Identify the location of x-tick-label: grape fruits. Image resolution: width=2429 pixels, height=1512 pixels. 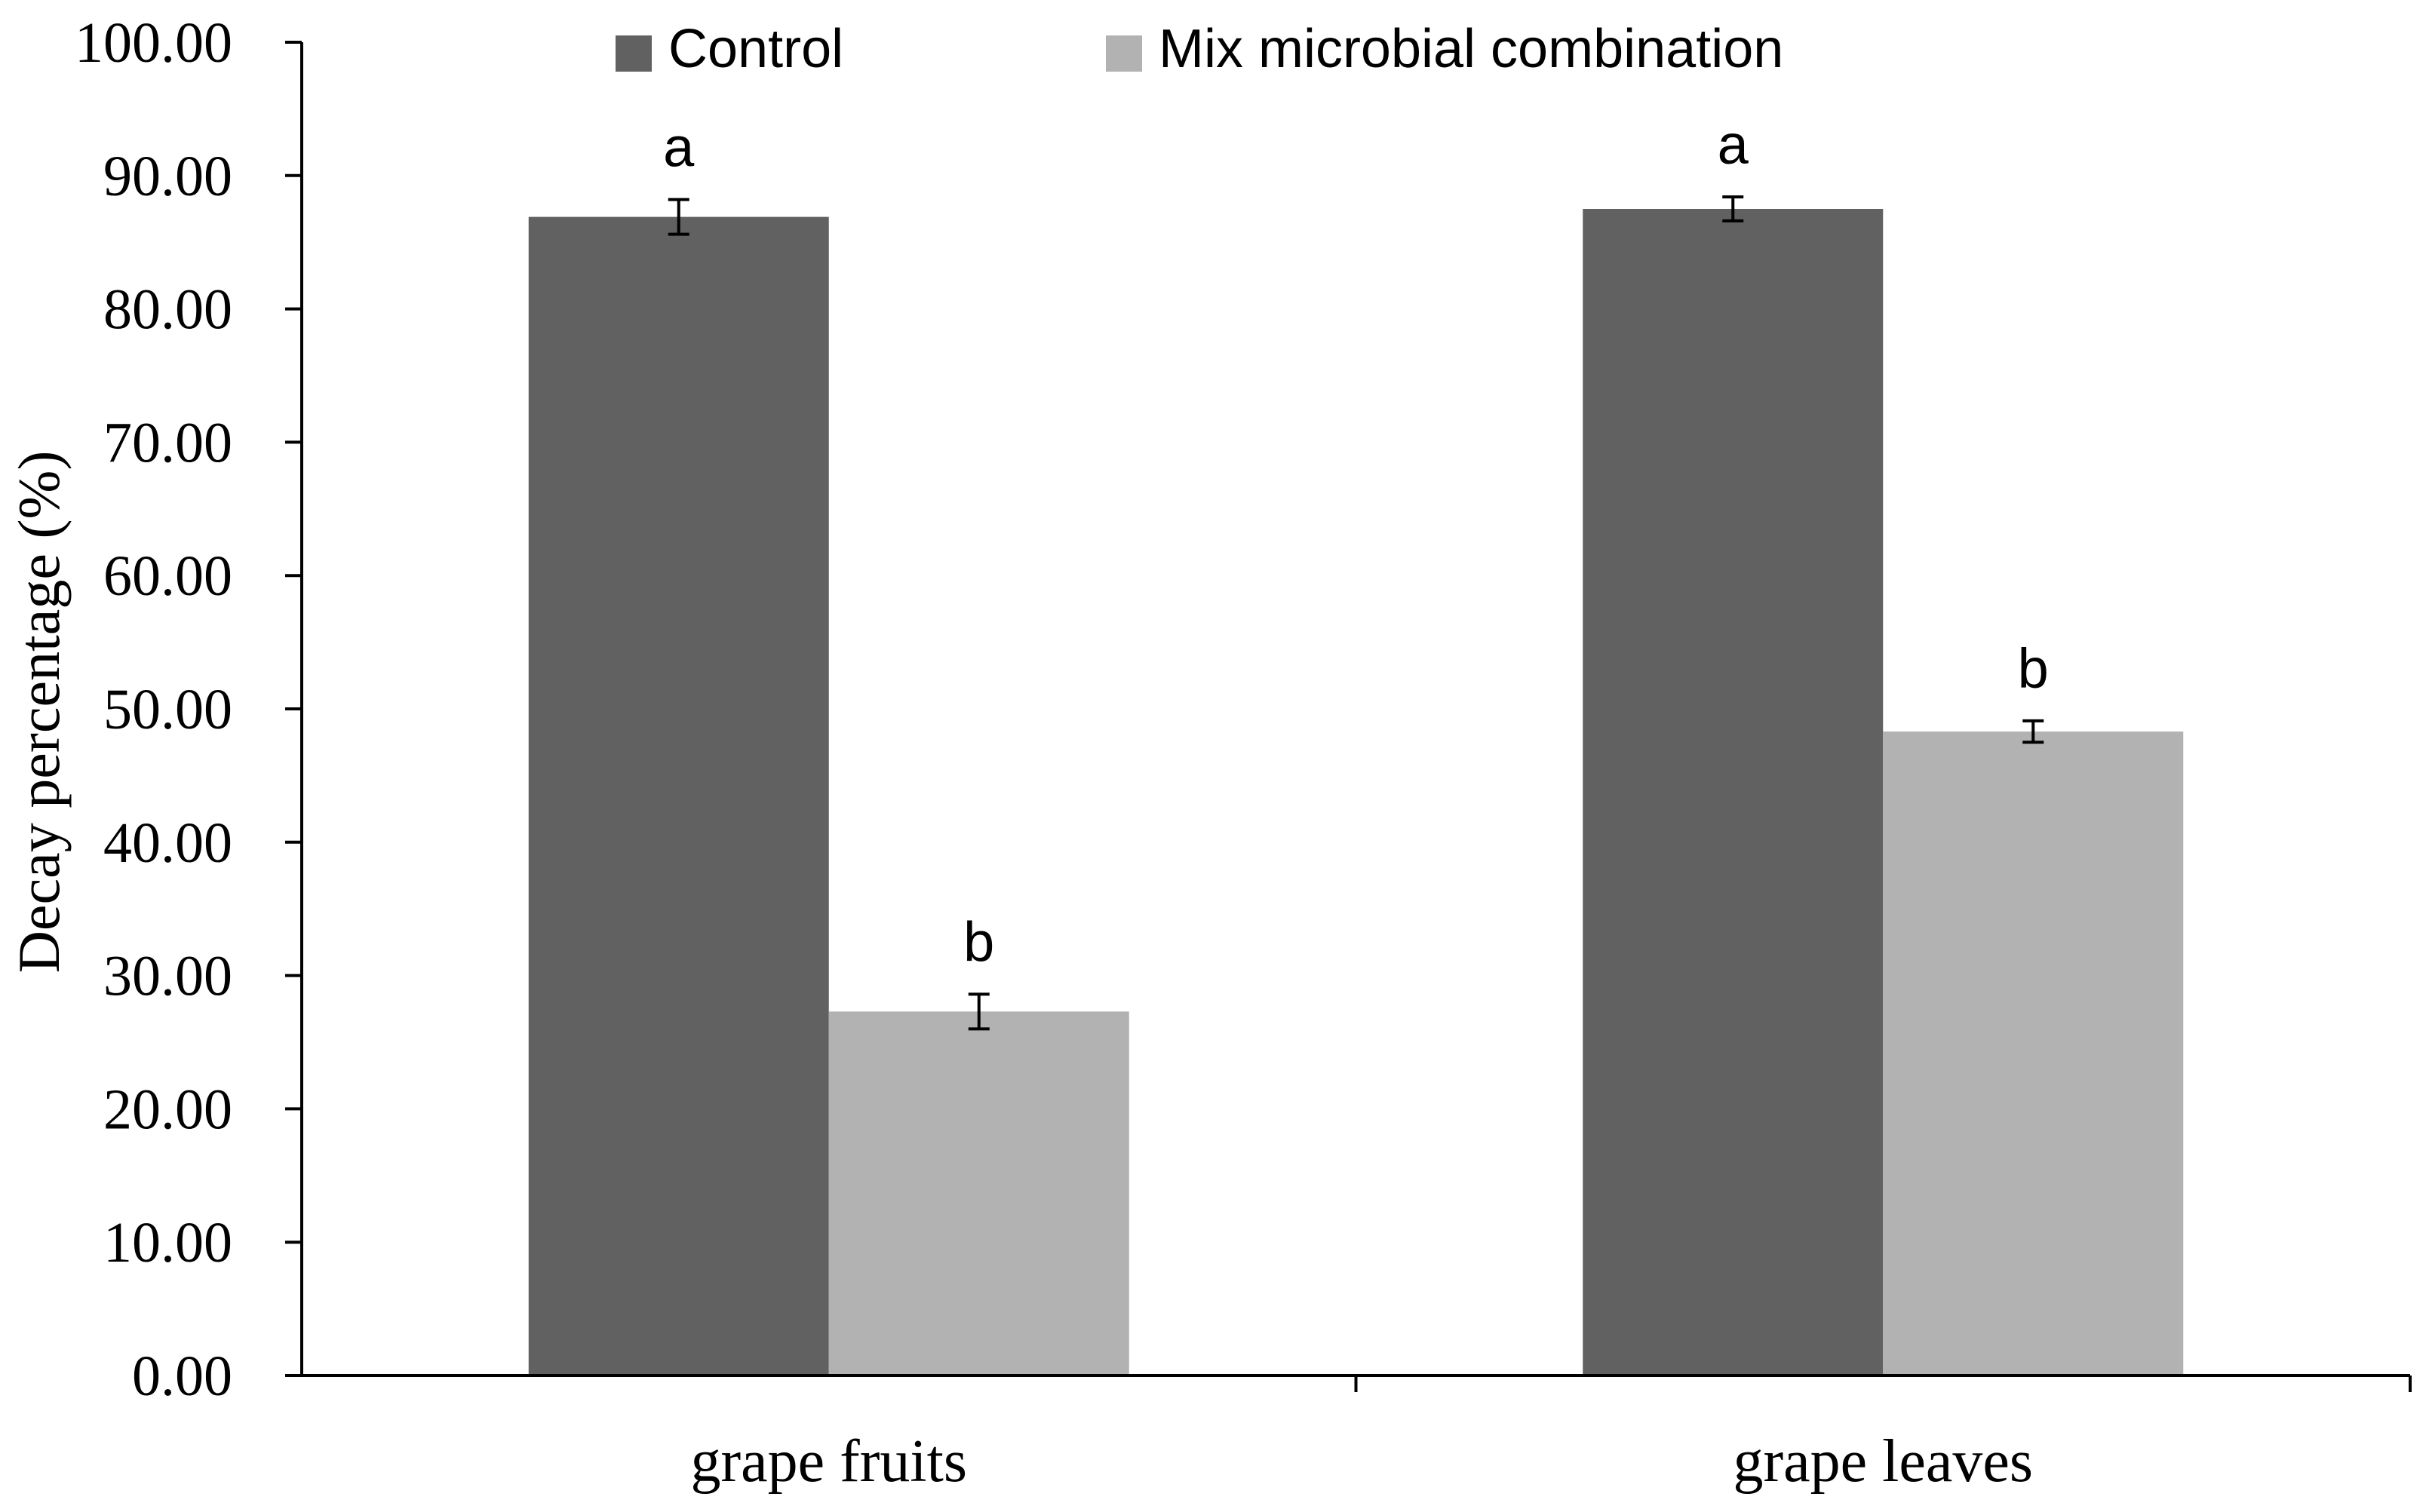
(828, 1461).